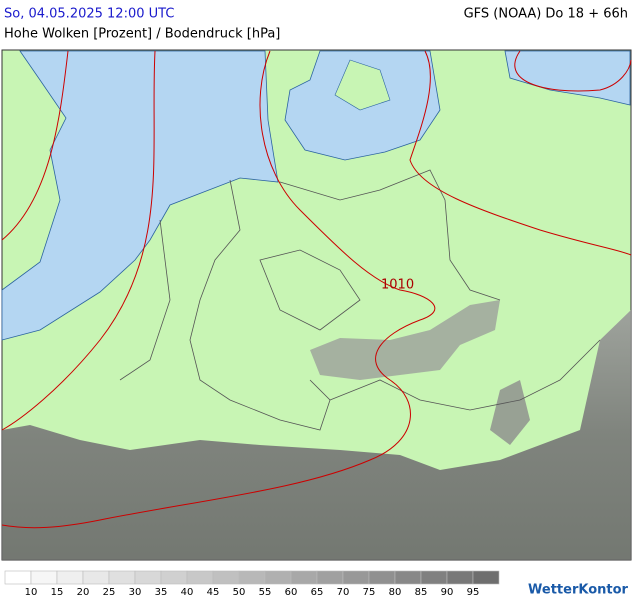 The image size is (633, 600). Describe the element at coordinates (473, 592) in the screenshot. I see `legend-label: 95` at that location.